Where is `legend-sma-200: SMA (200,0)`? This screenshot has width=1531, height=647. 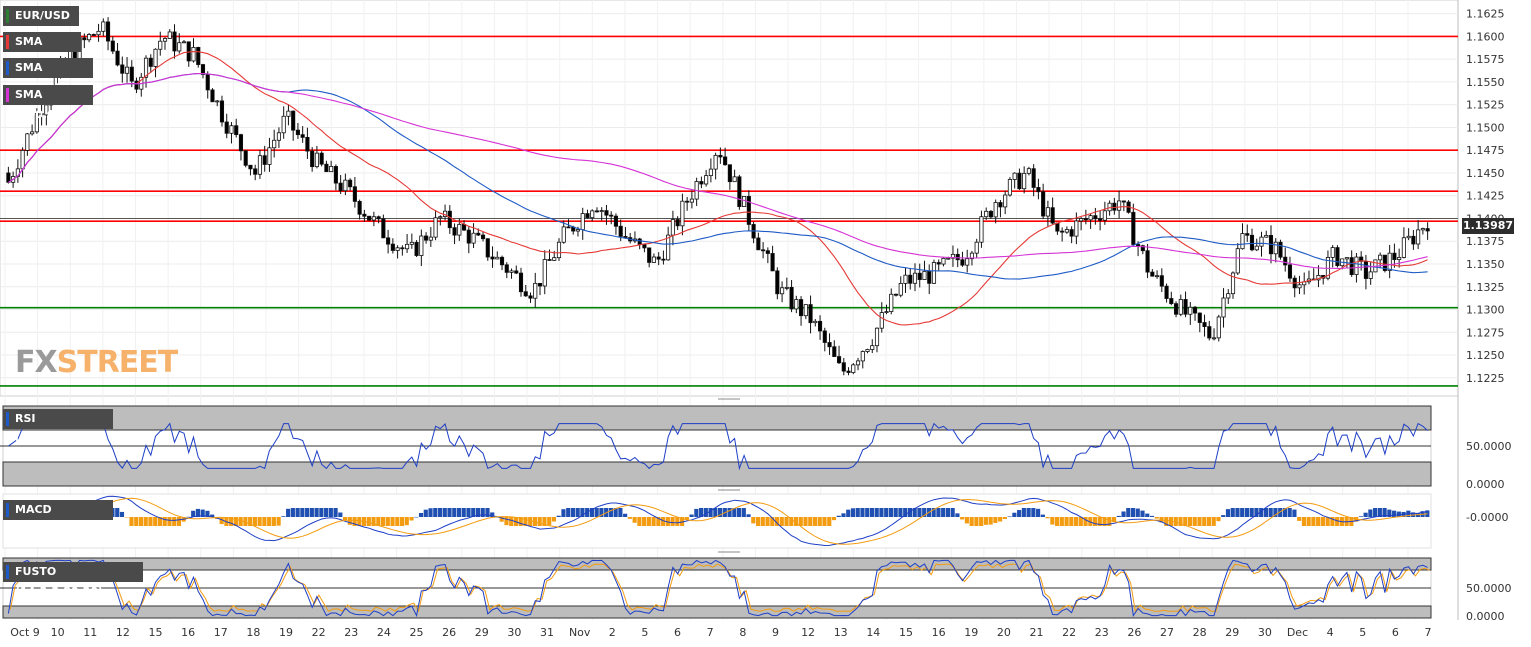
legend-sma-200: SMA (200,0) is located at coordinates (48, 103).